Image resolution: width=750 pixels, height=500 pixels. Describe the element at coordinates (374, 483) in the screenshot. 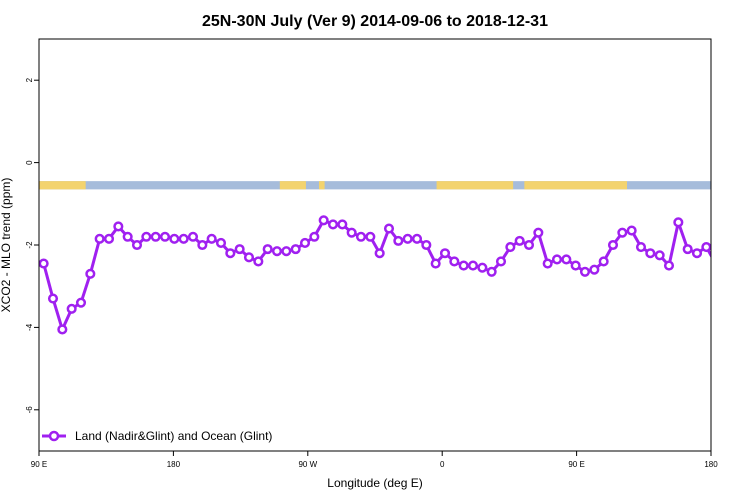

I see `x-axis-label: Longitude (deg E)` at that location.